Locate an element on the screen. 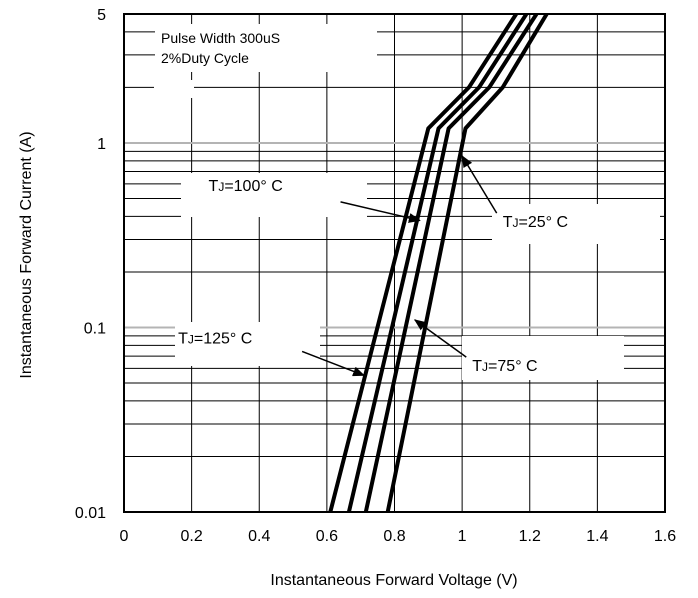 The width and height of the screenshot is (698, 598). annotation-label-t25: TJ=25° C is located at coordinates (535, 222).